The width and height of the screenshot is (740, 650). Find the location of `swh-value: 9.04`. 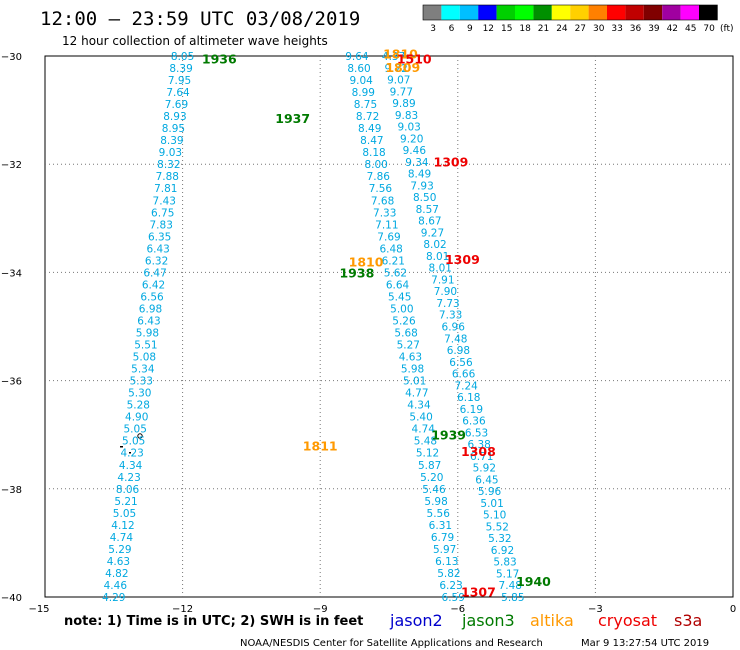

swh-value: 9.04 is located at coordinates (361, 81).